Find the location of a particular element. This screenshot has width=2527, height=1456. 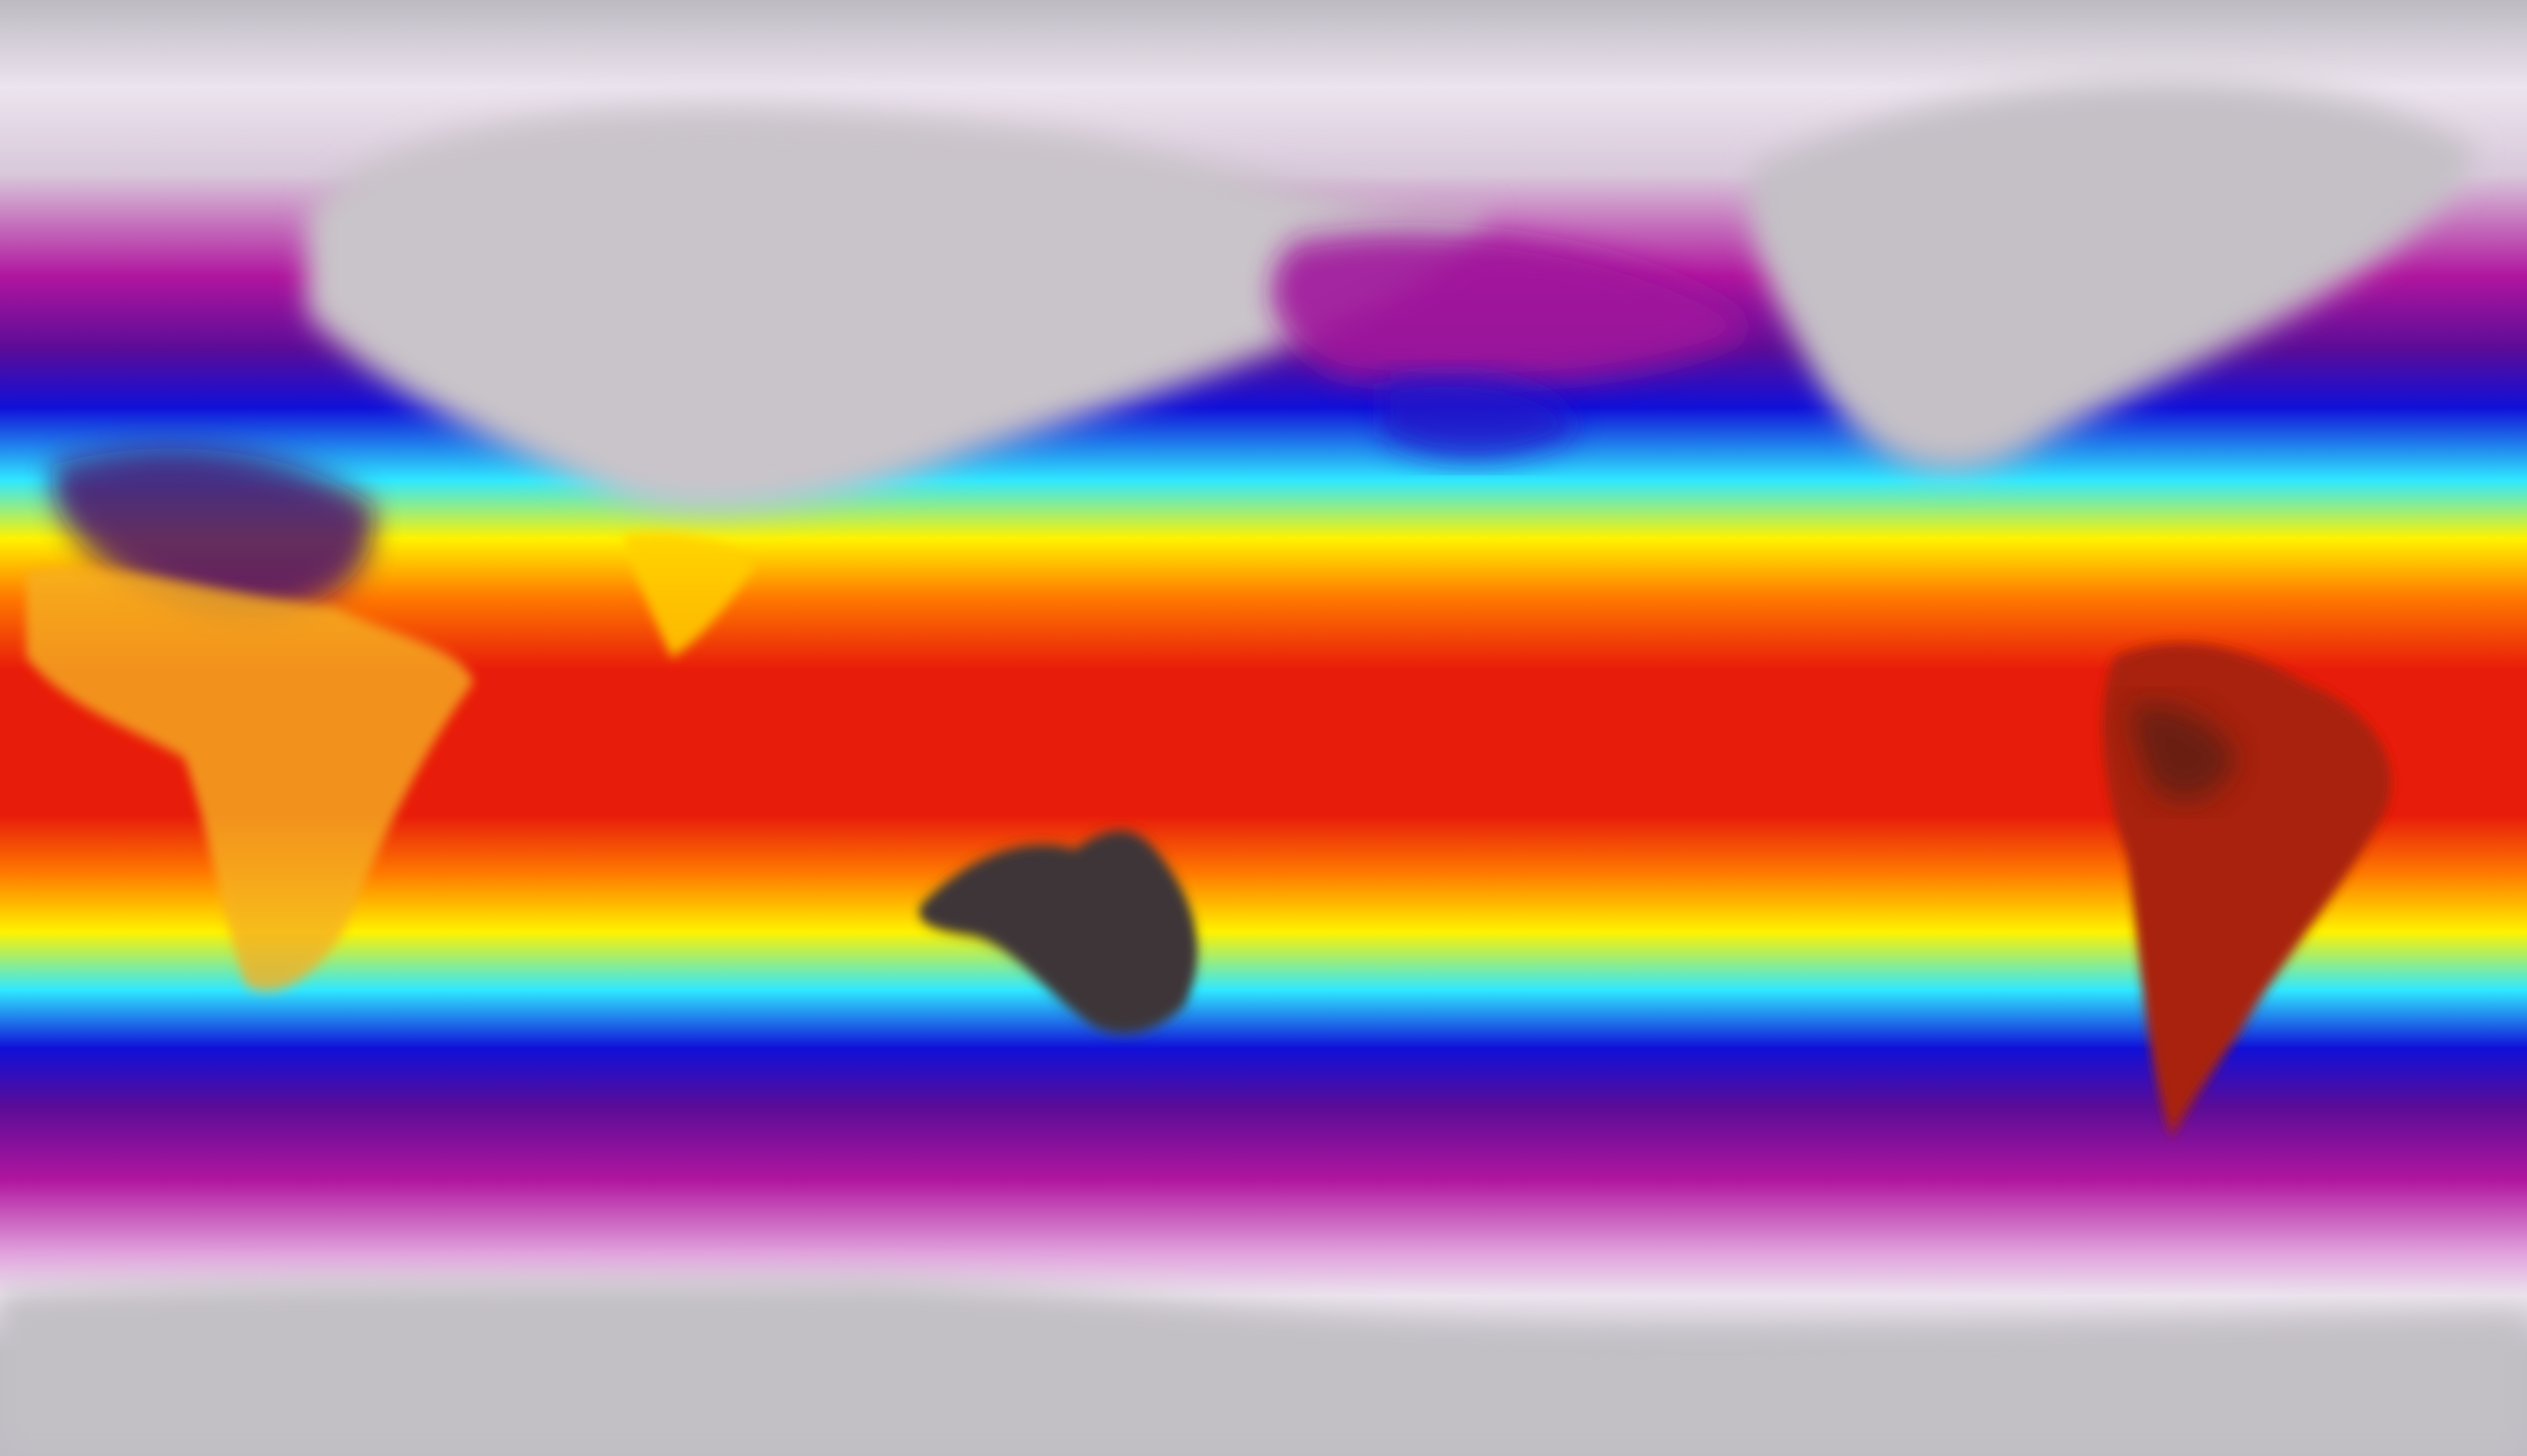

australia-land is located at coordinates (1058, 932).